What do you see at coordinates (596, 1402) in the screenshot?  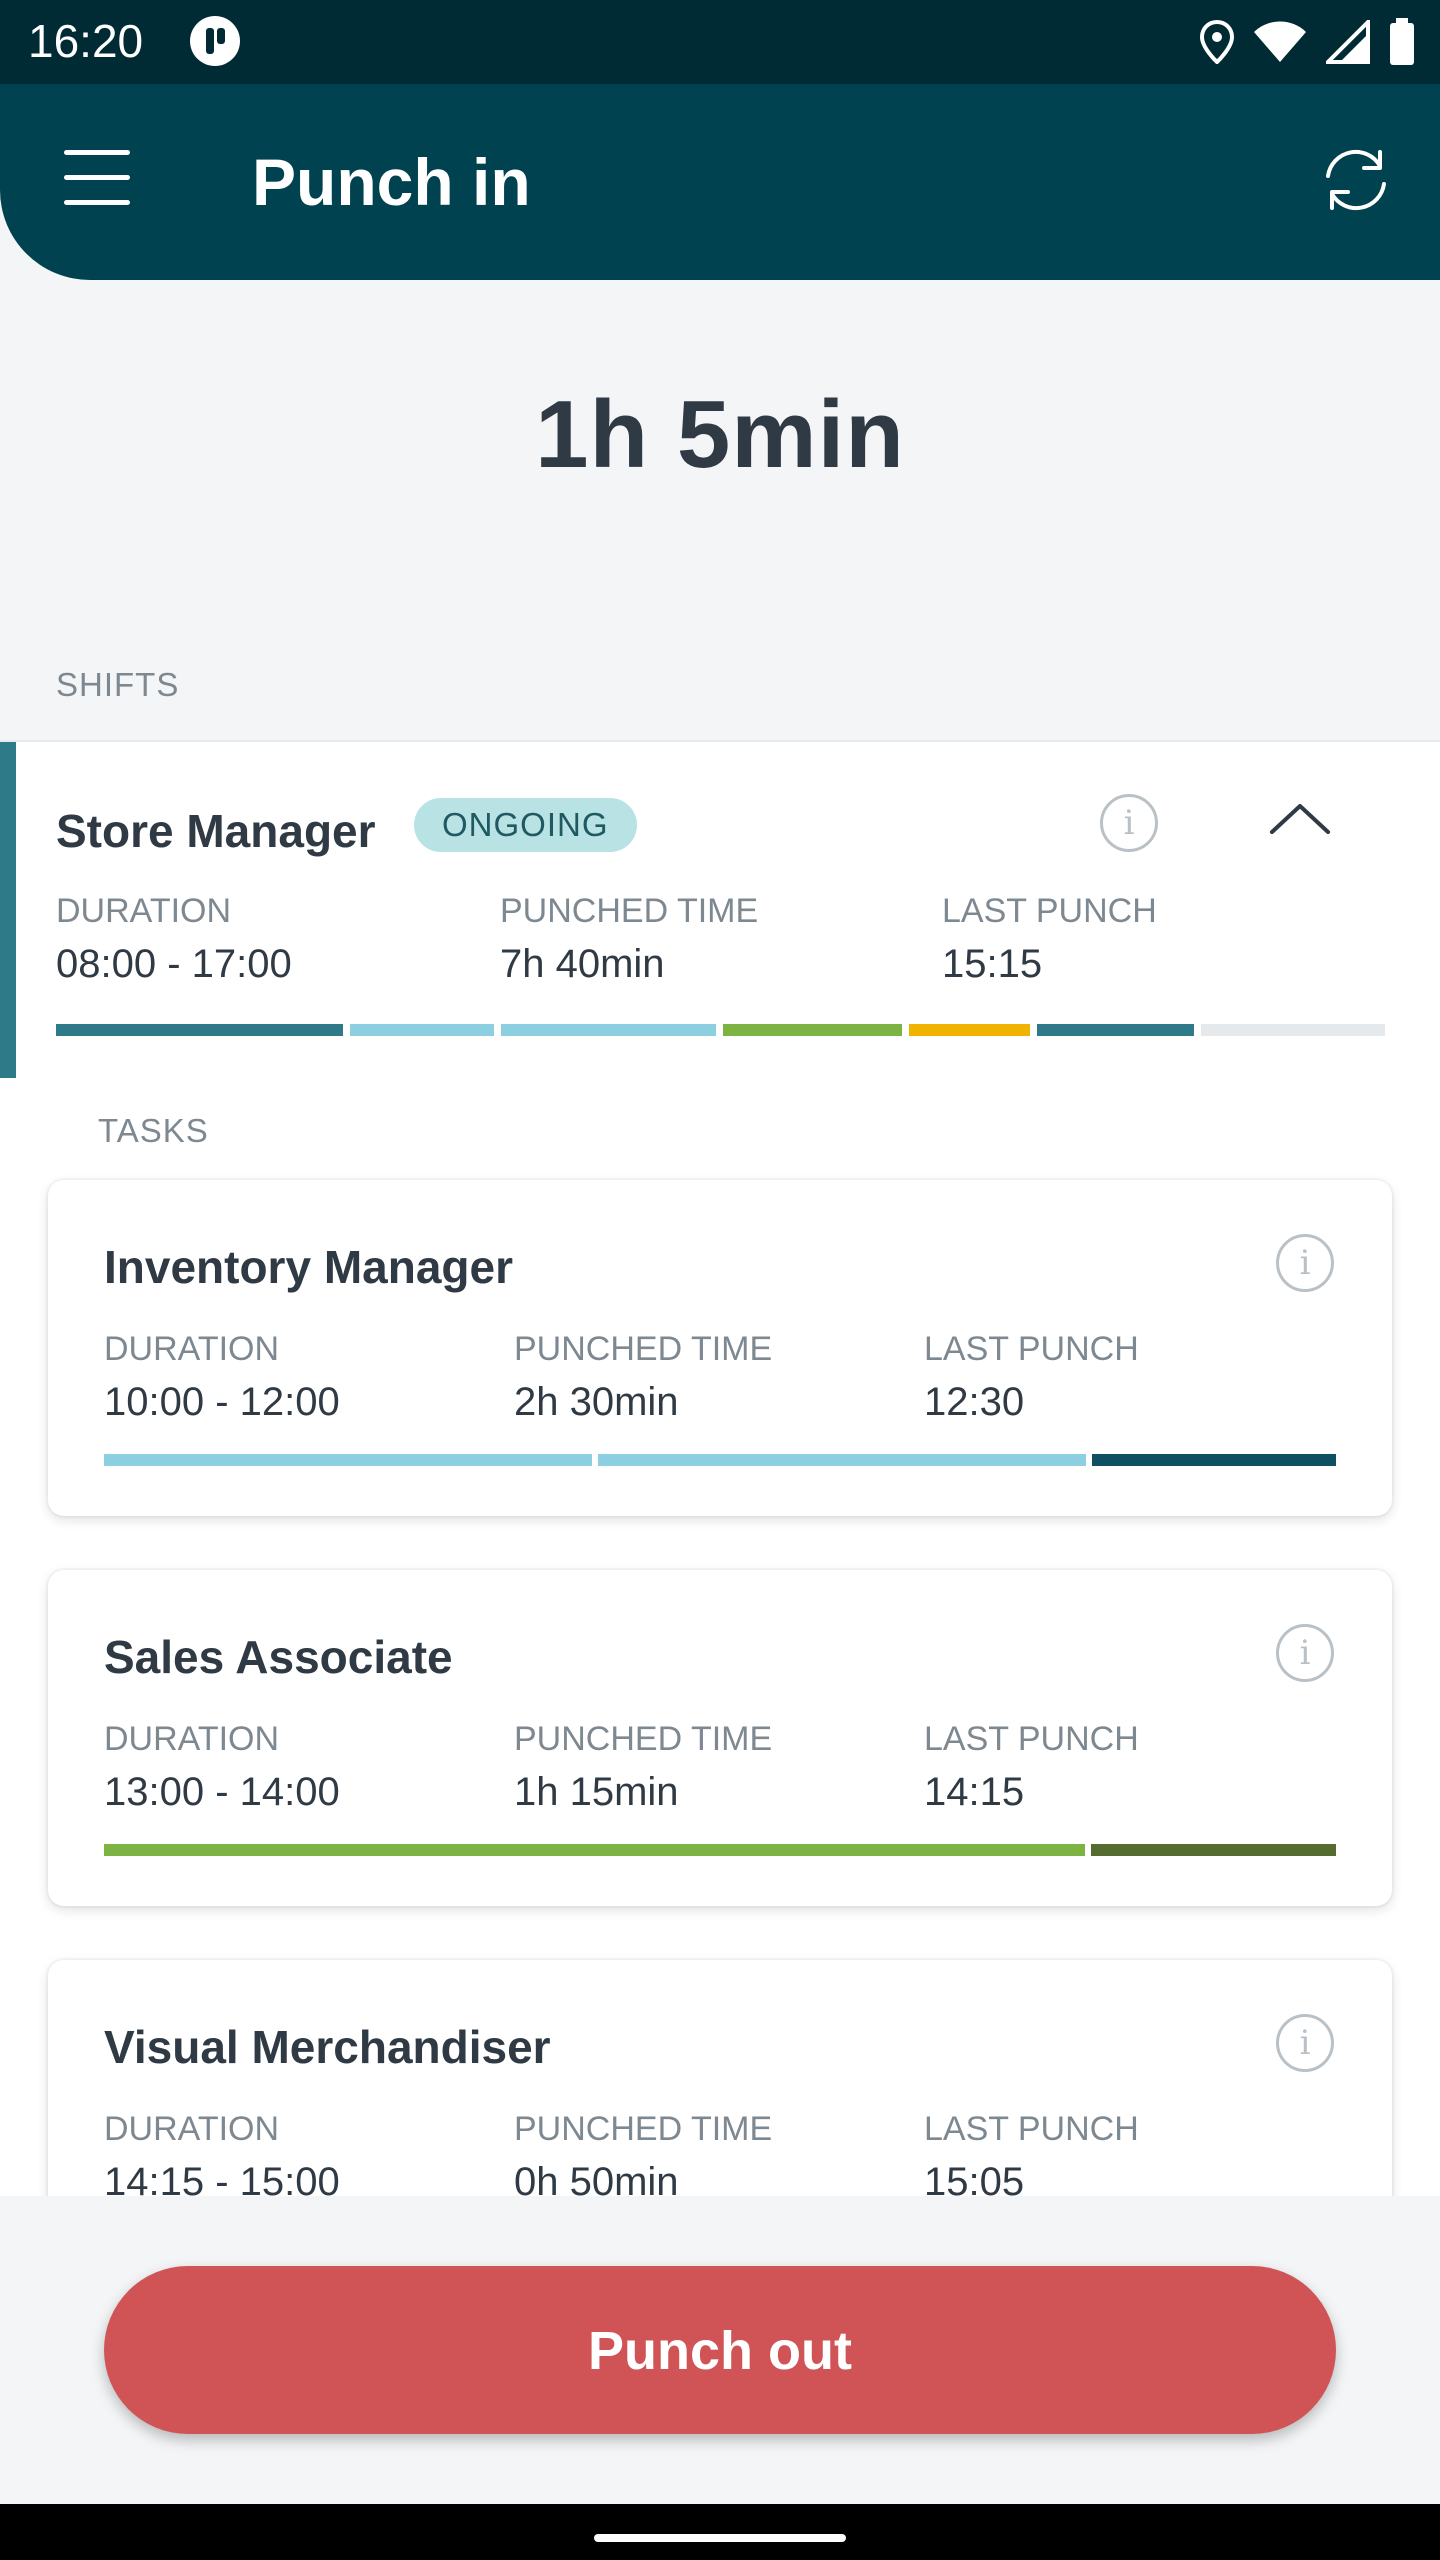 I see `punched-time-value: 2h 30min` at bounding box center [596, 1402].